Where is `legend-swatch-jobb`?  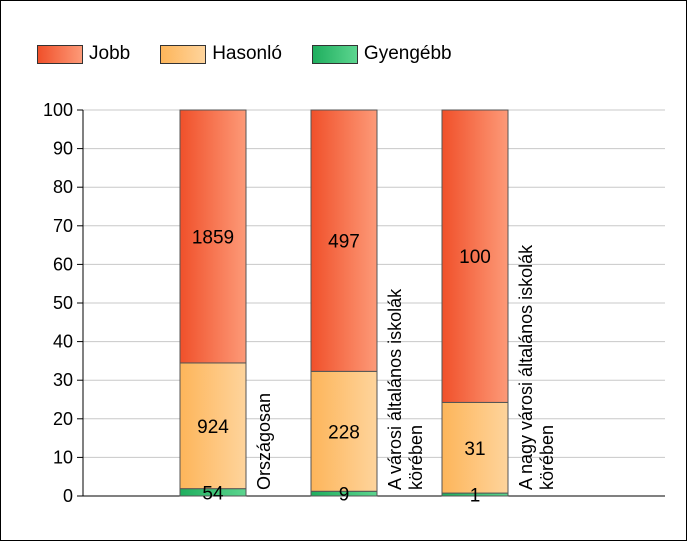
legend-swatch-jobb is located at coordinates (60, 54).